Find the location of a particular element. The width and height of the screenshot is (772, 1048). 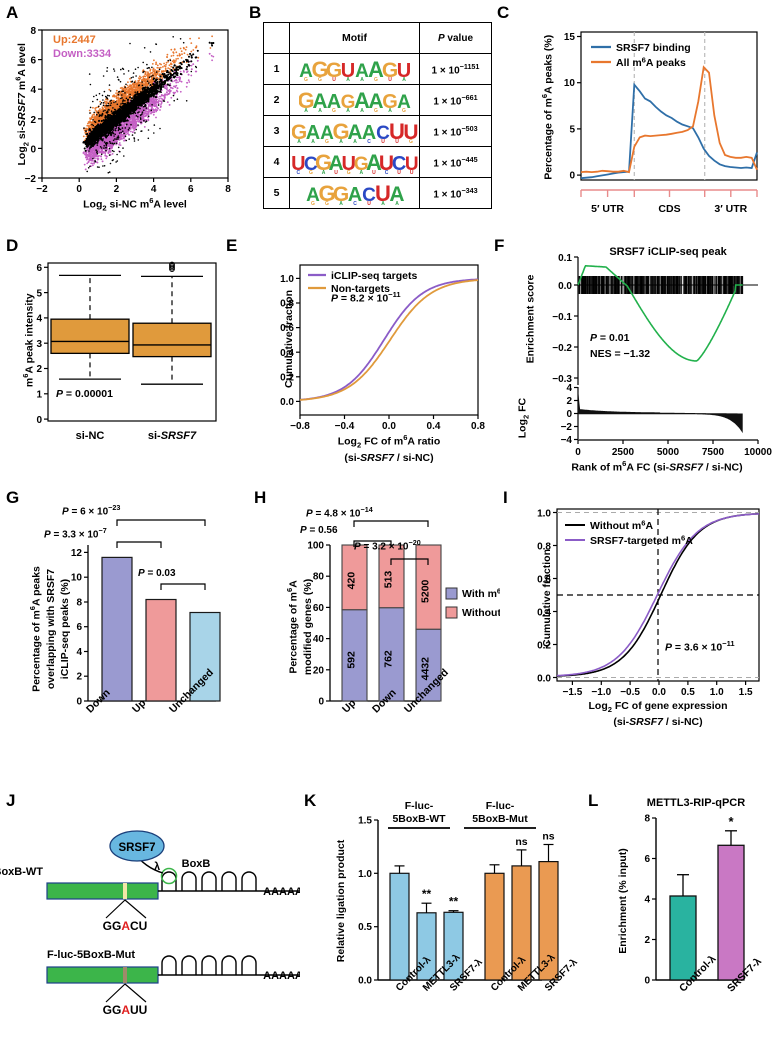

panel-a-annotation-down: Down:3334 is located at coordinates (82, 54).